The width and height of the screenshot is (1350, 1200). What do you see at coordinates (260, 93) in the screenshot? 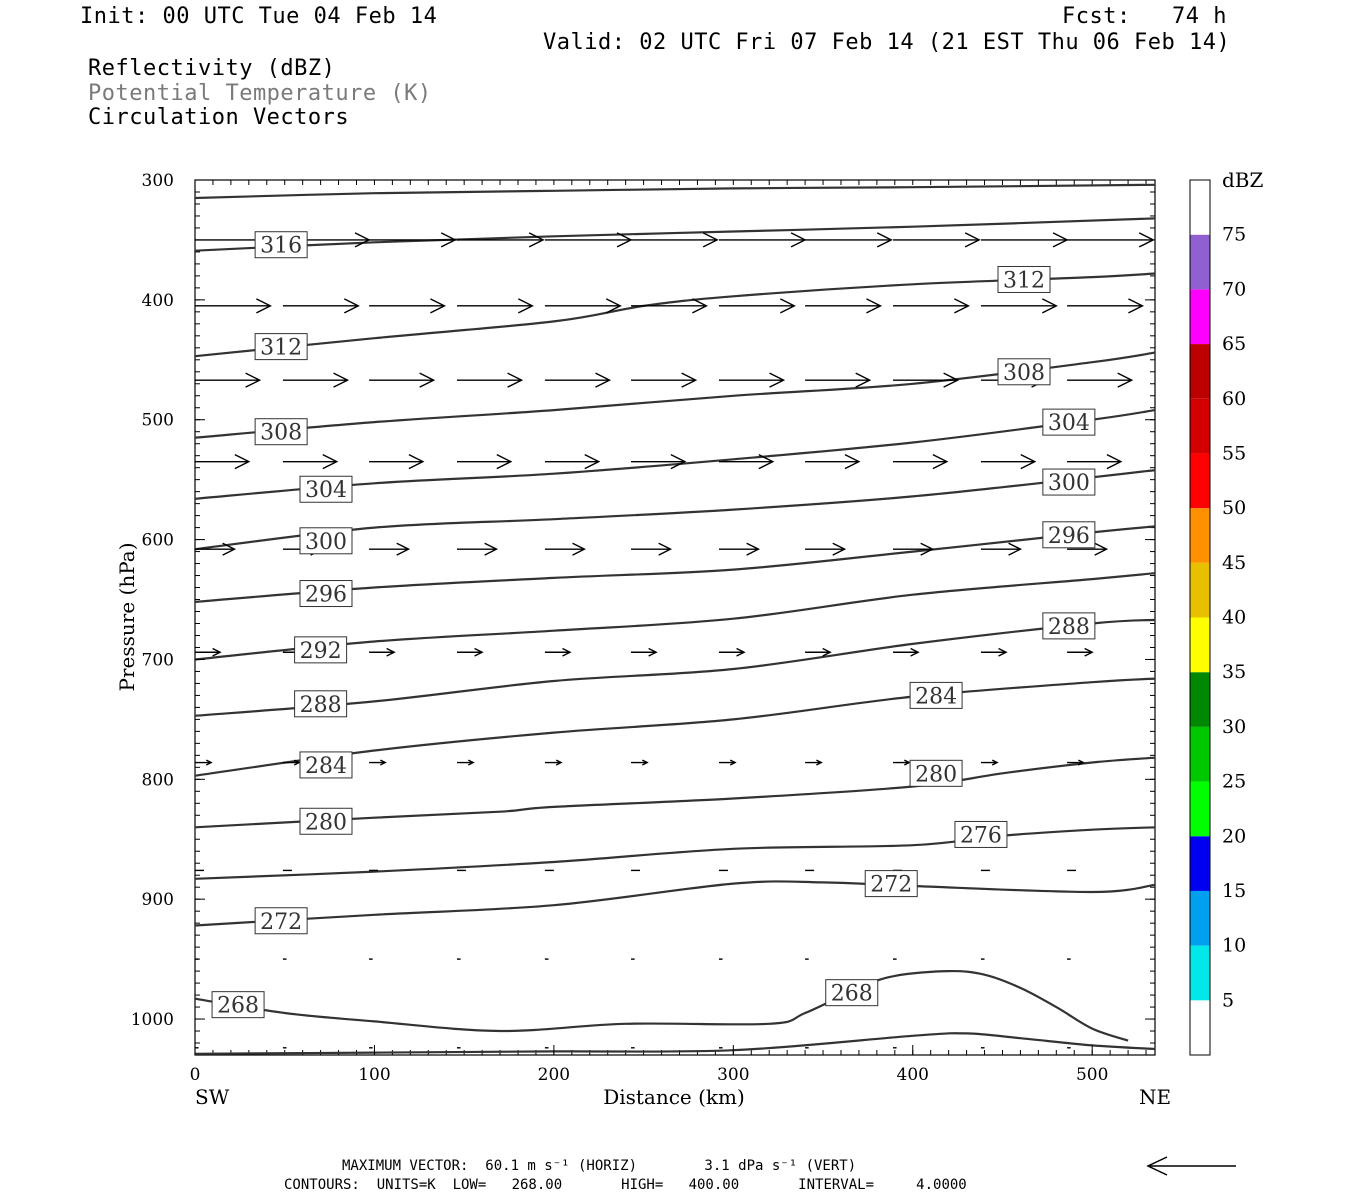
I see `field-potential-temperature: Potential Temperature (K)` at bounding box center [260, 93].